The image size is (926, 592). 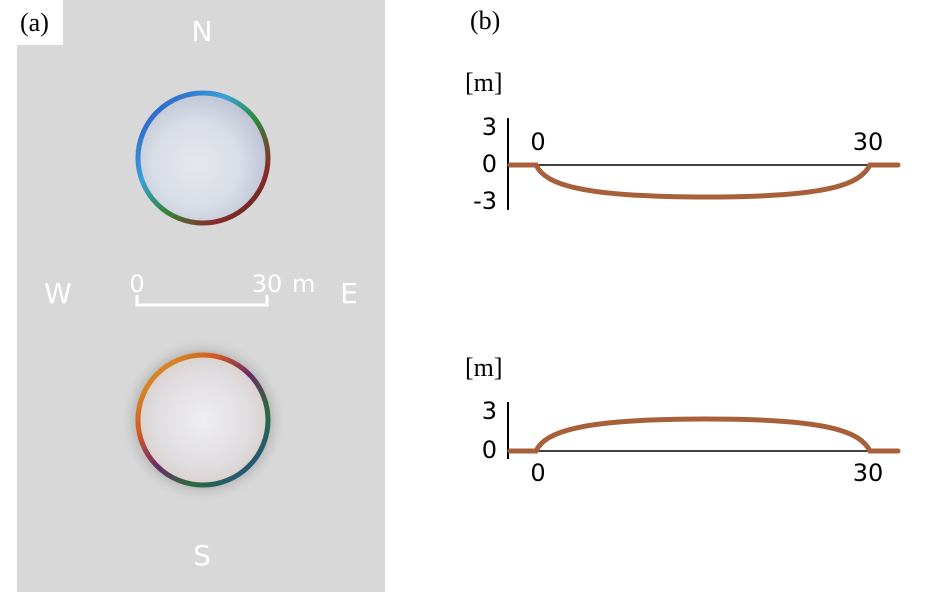 I want to click on scale-start: 0, so click(x=136, y=284).